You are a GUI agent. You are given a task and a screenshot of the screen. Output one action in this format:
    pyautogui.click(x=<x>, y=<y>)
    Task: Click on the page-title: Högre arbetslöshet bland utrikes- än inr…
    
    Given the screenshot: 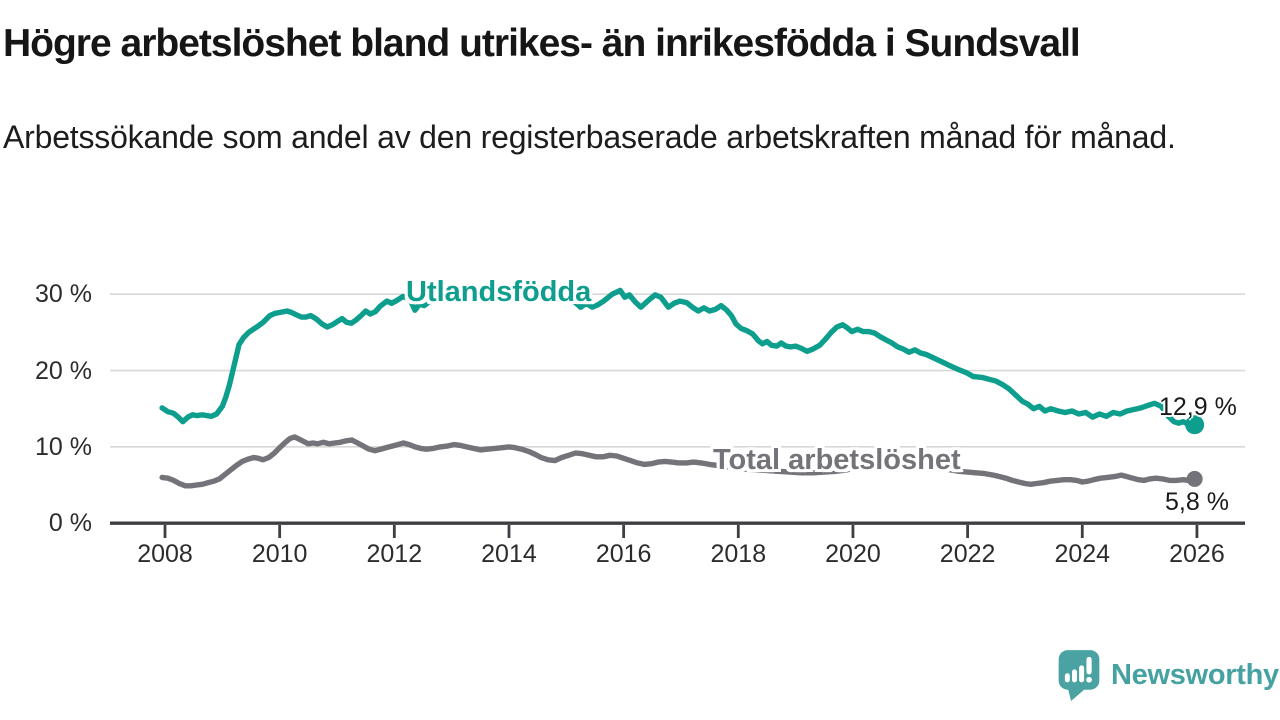 What is the action you would take?
    pyautogui.click(x=542, y=43)
    